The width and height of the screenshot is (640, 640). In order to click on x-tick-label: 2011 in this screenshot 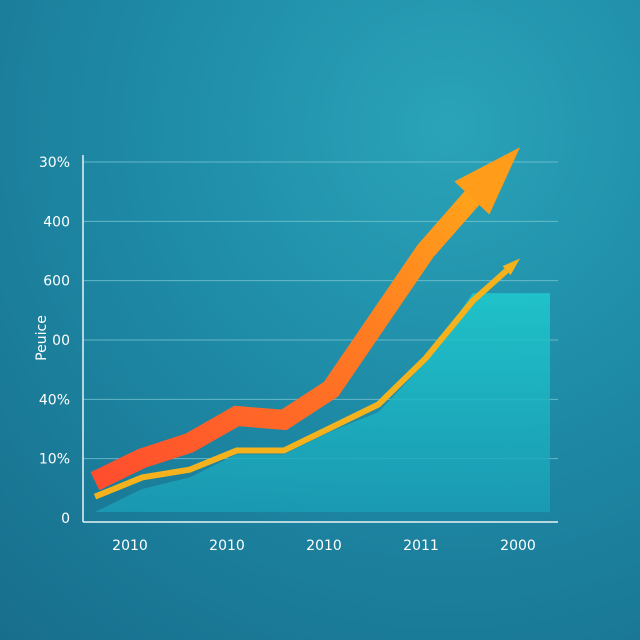, I will do `click(421, 546)`.